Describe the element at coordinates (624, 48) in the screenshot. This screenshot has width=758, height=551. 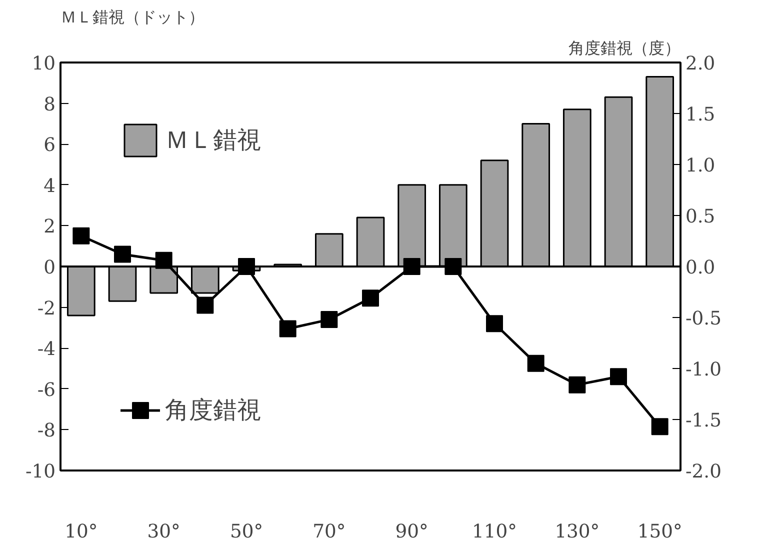
I see `y2-axis-title: 角度錯視（度）` at that location.